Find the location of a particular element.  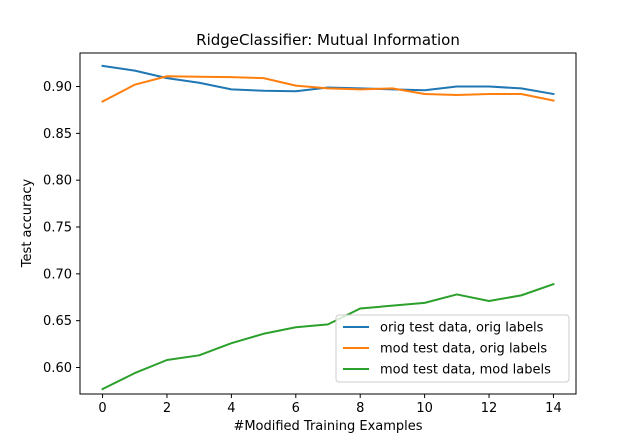

y-axis-title: Test accuracy is located at coordinates (27, 224).